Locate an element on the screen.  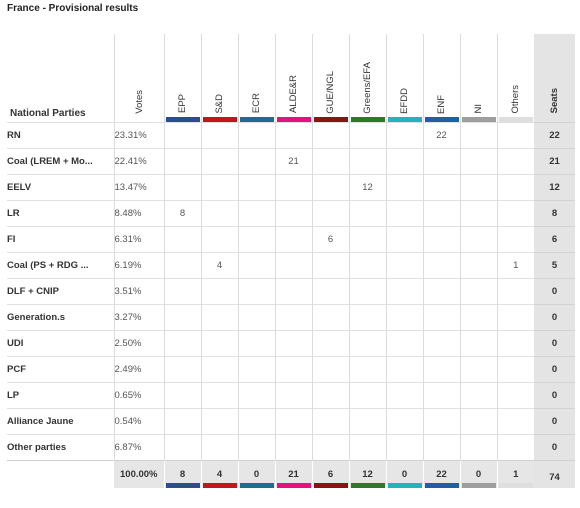
table-row: Other parties 6.87% 0 is located at coordinates (291, 446).